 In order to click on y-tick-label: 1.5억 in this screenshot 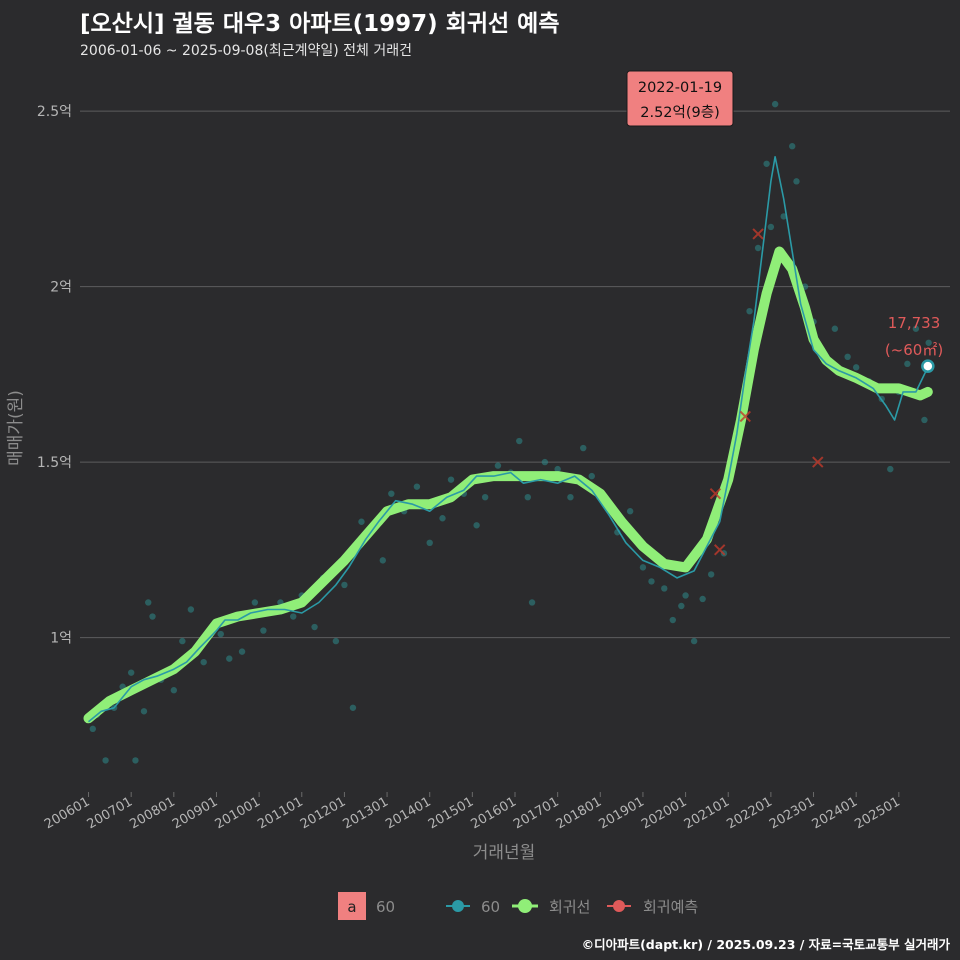, I will do `click(54, 463)`.